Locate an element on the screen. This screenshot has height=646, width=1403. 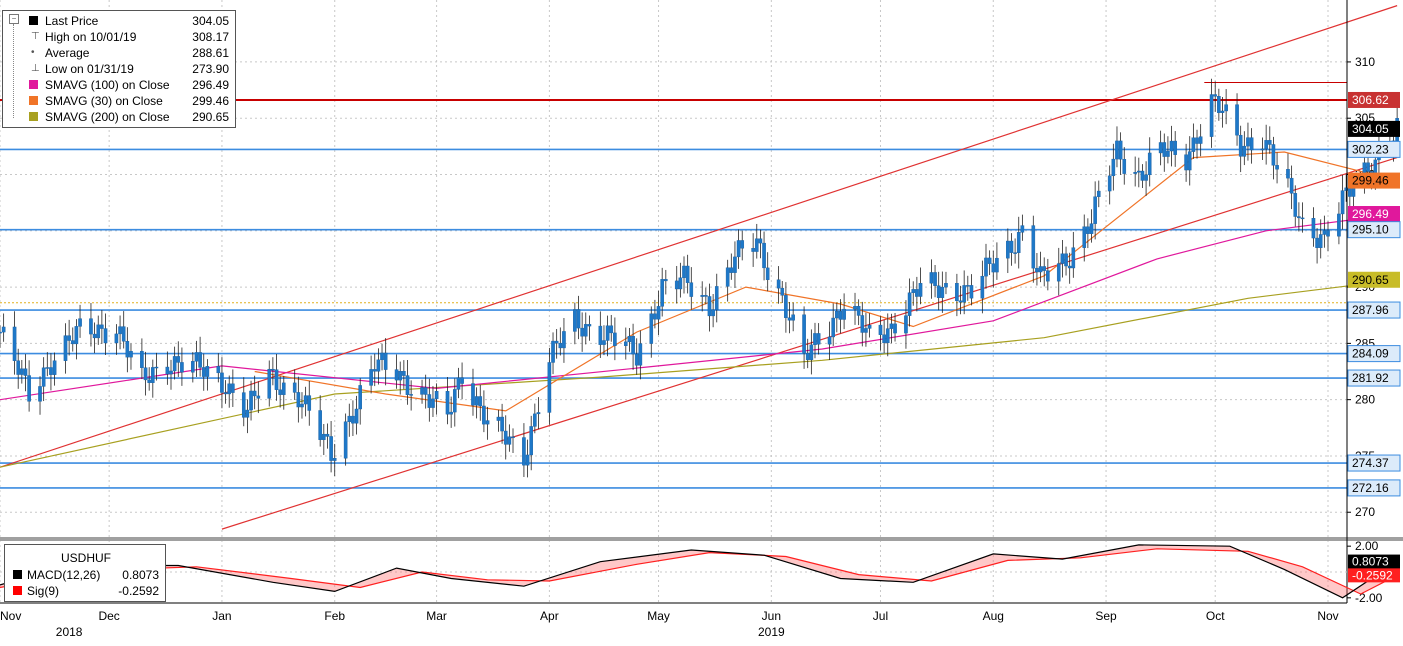
macd-value-box: -0.2592 is located at coordinates (1374, 575).